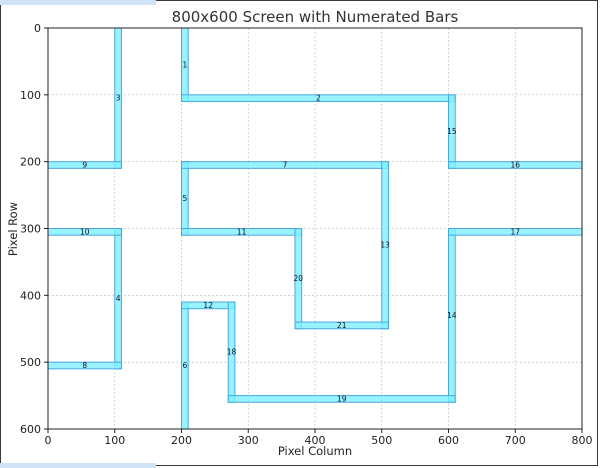 The height and width of the screenshot is (468, 600). I want to click on x-axis-ticks: 0 100 200 300 400 500 600 700 800, so click(319, 438).